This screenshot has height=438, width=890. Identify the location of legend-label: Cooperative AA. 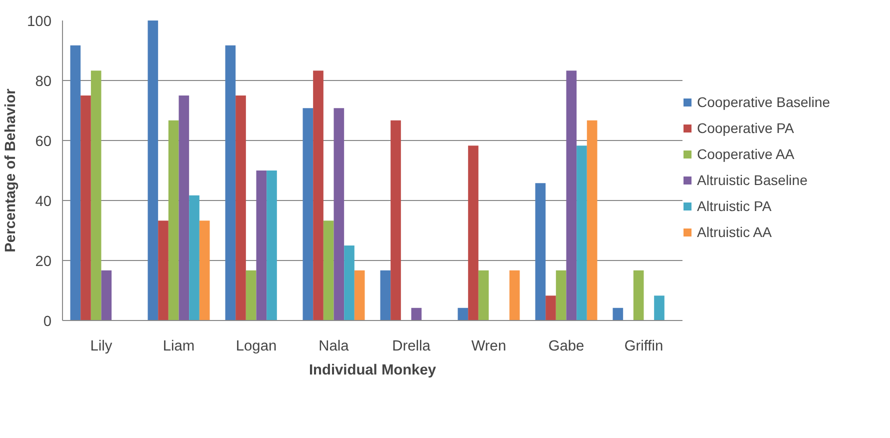
(745, 154).